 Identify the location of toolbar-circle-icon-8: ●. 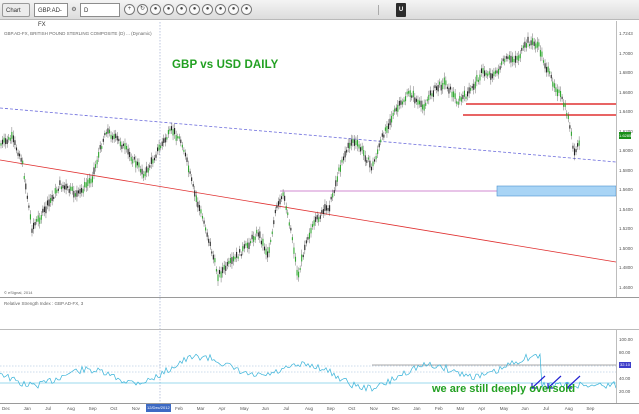
(246, 9).